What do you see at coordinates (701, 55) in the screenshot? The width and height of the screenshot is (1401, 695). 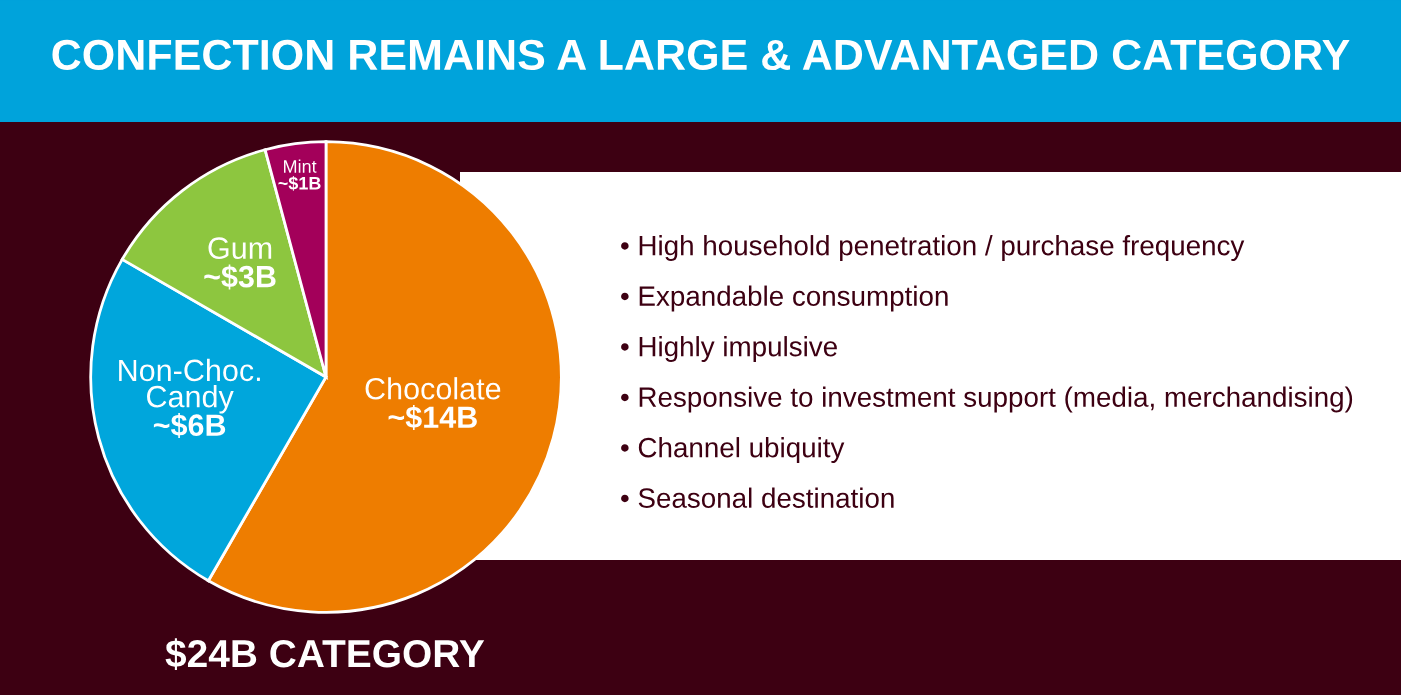 I see `text: CONFECTION REMAINS A LARGE & ADVANTAGED CATEGORY` at bounding box center [701, 55].